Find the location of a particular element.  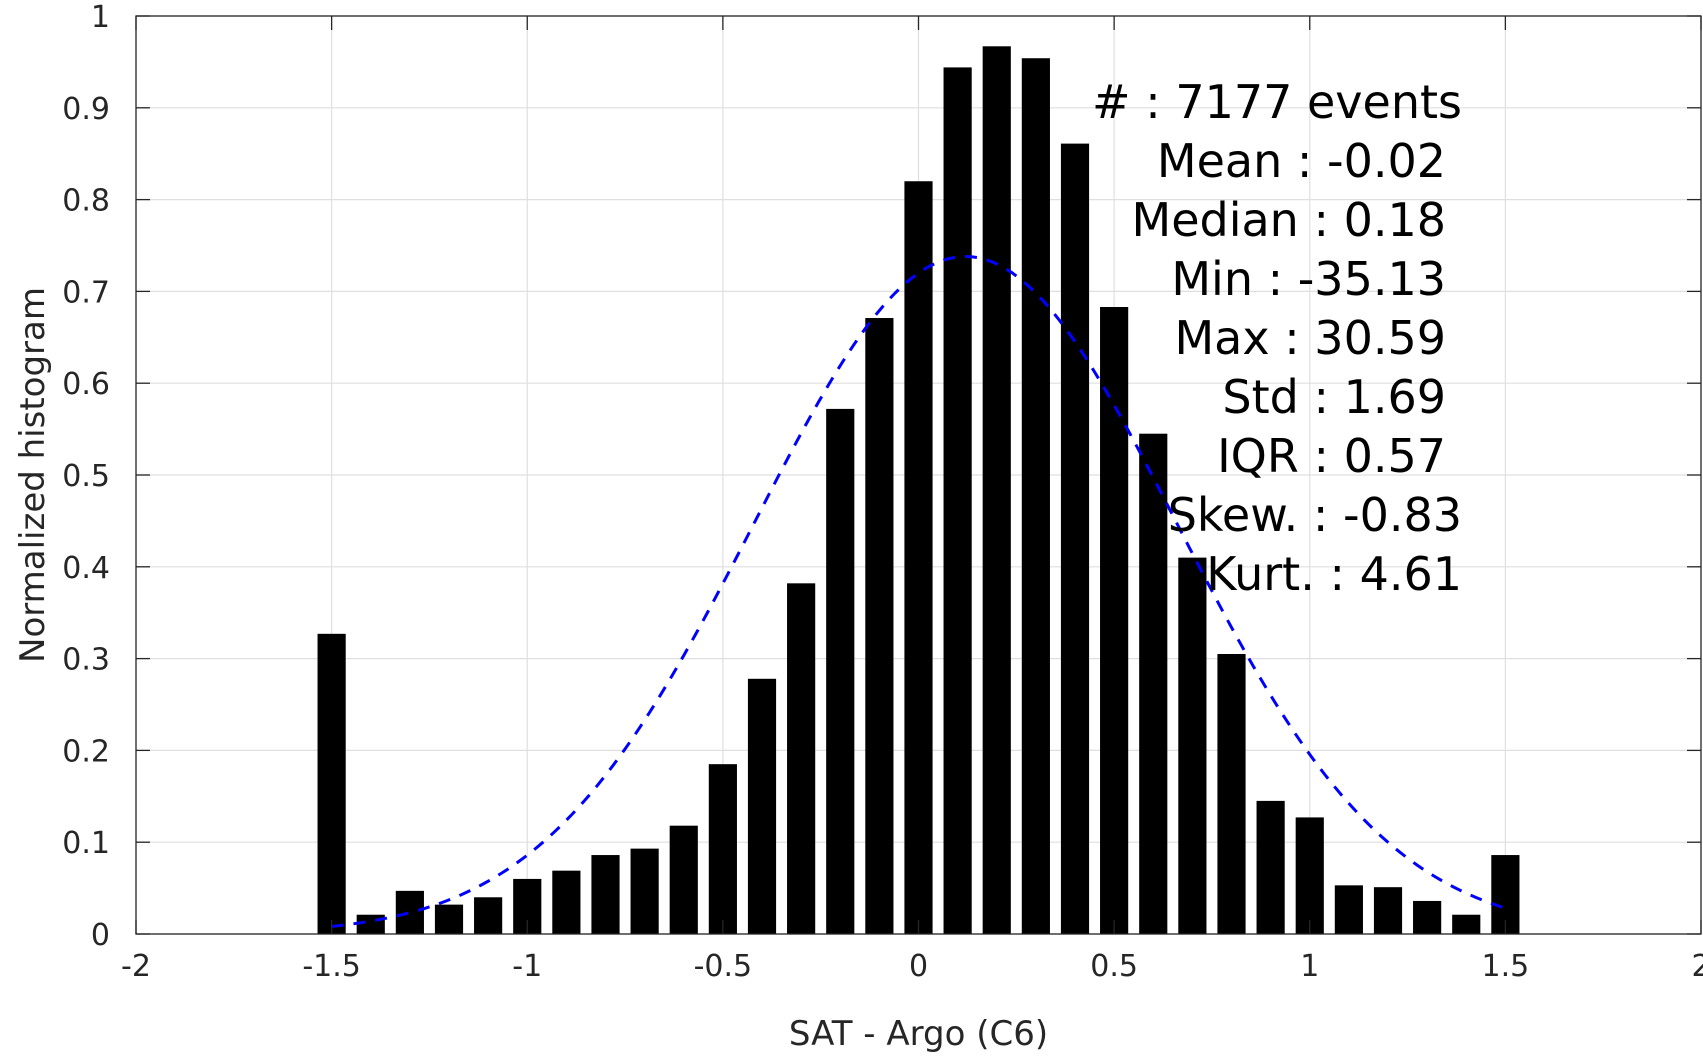

stat-line: Median : 0.18 is located at coordinates (1289, 220).